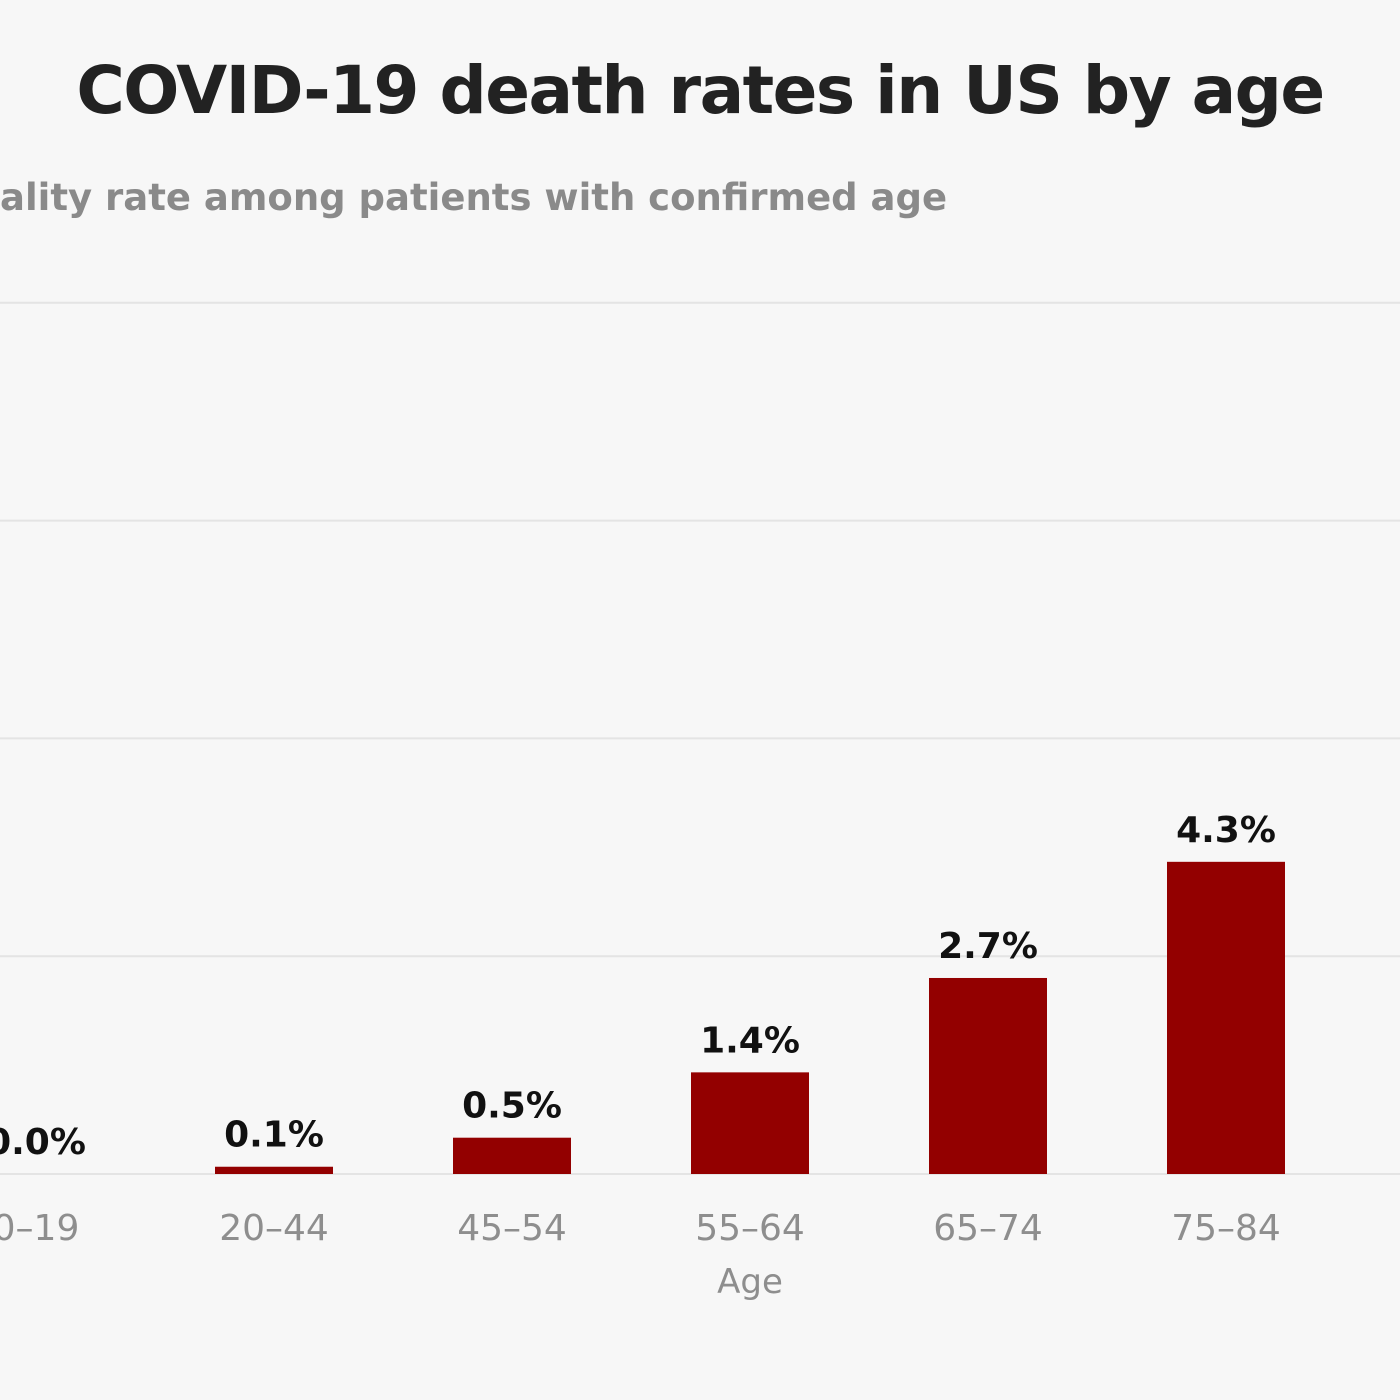  I want to click on x-tick-label-2: 45–54, so click(512, 1228).